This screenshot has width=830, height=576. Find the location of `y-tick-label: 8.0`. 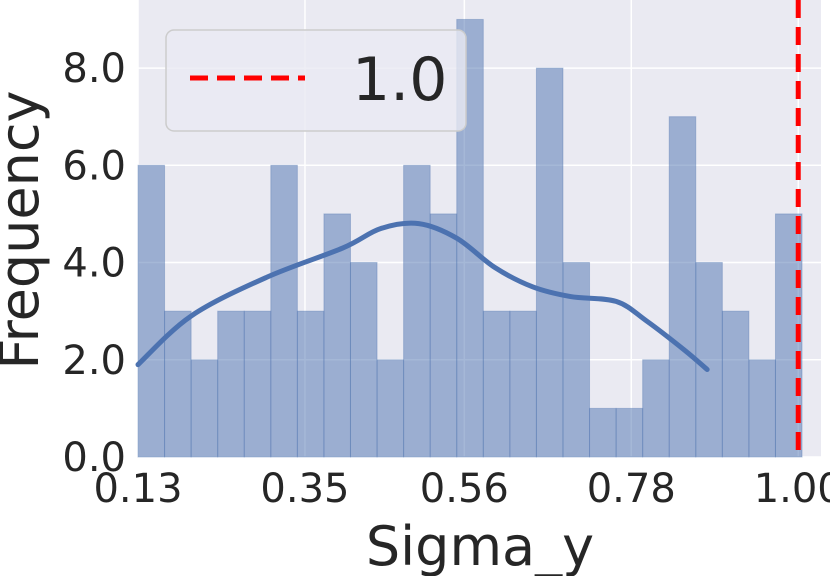

y-tick-label: 8.0 is located at coordinates (94, 69).